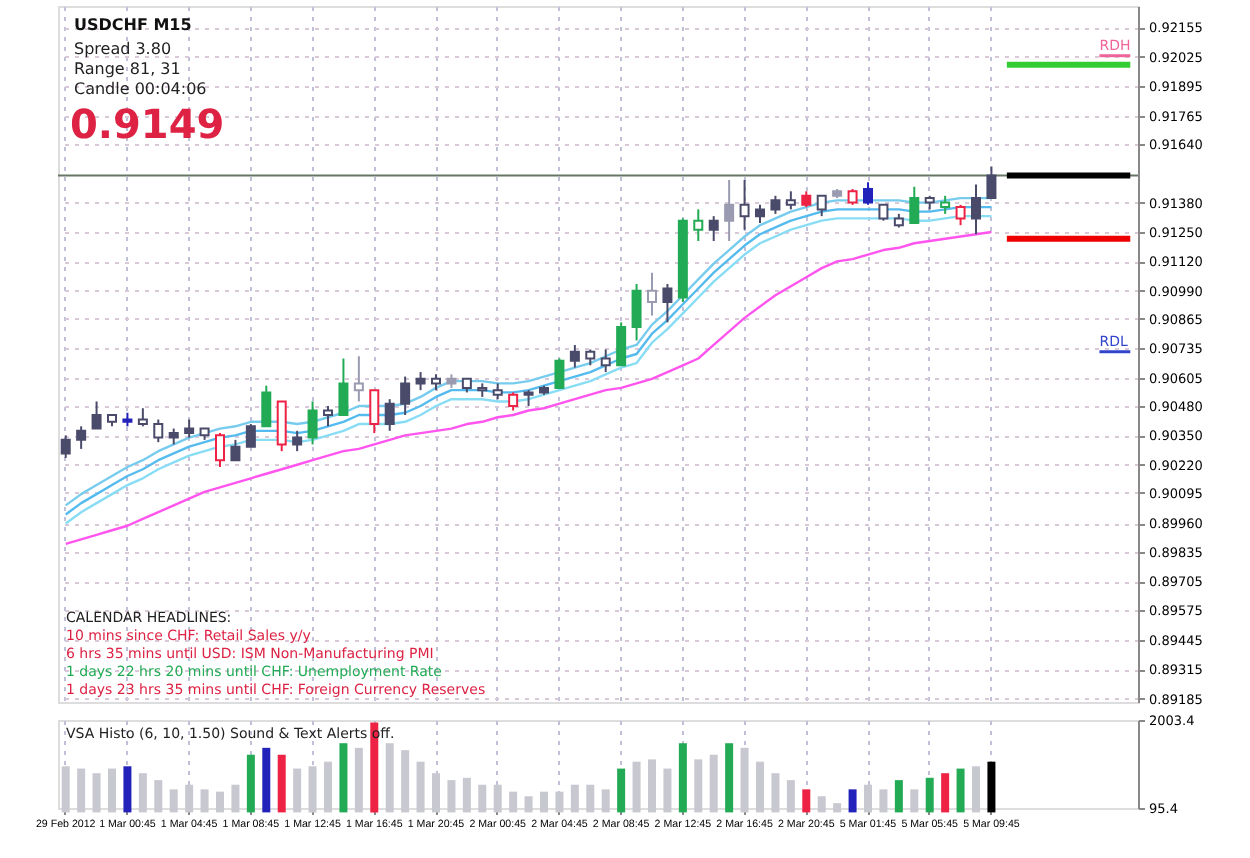 Image resolution: width=1250 pixels, height=858 pixels. Describe the element at coordinates (147, 124) in the screenshot. I see `annotation: 0.9149` at that location.